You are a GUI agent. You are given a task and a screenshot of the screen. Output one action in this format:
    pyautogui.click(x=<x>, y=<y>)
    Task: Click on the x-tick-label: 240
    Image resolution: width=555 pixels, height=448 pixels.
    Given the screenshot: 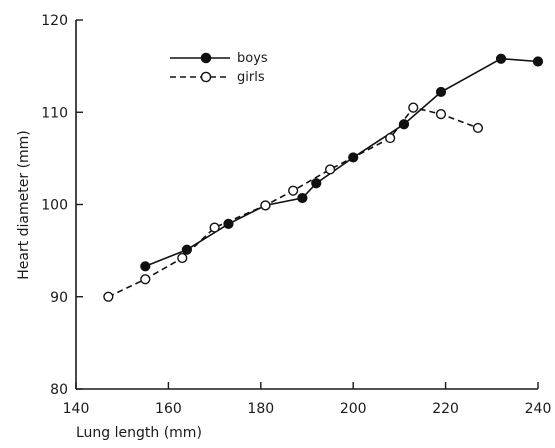 What is the action you would take?
    pyautogui.click(x=538, y=409)
    